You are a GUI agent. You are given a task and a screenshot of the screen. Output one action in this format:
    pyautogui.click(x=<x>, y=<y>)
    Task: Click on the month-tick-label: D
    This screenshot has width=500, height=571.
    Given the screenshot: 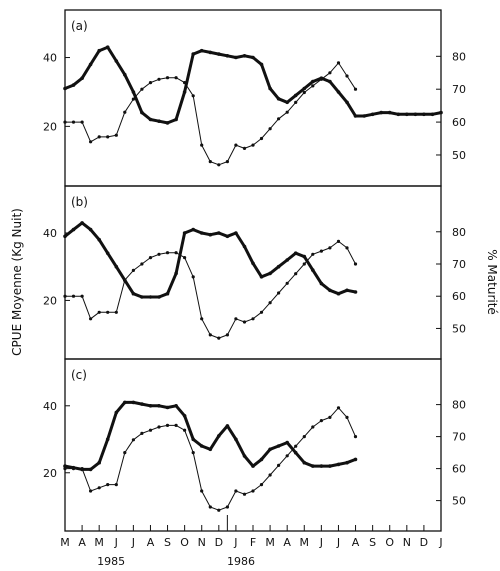 What is the action you would take?
    pyautogui.click(x=219, y=542)
    